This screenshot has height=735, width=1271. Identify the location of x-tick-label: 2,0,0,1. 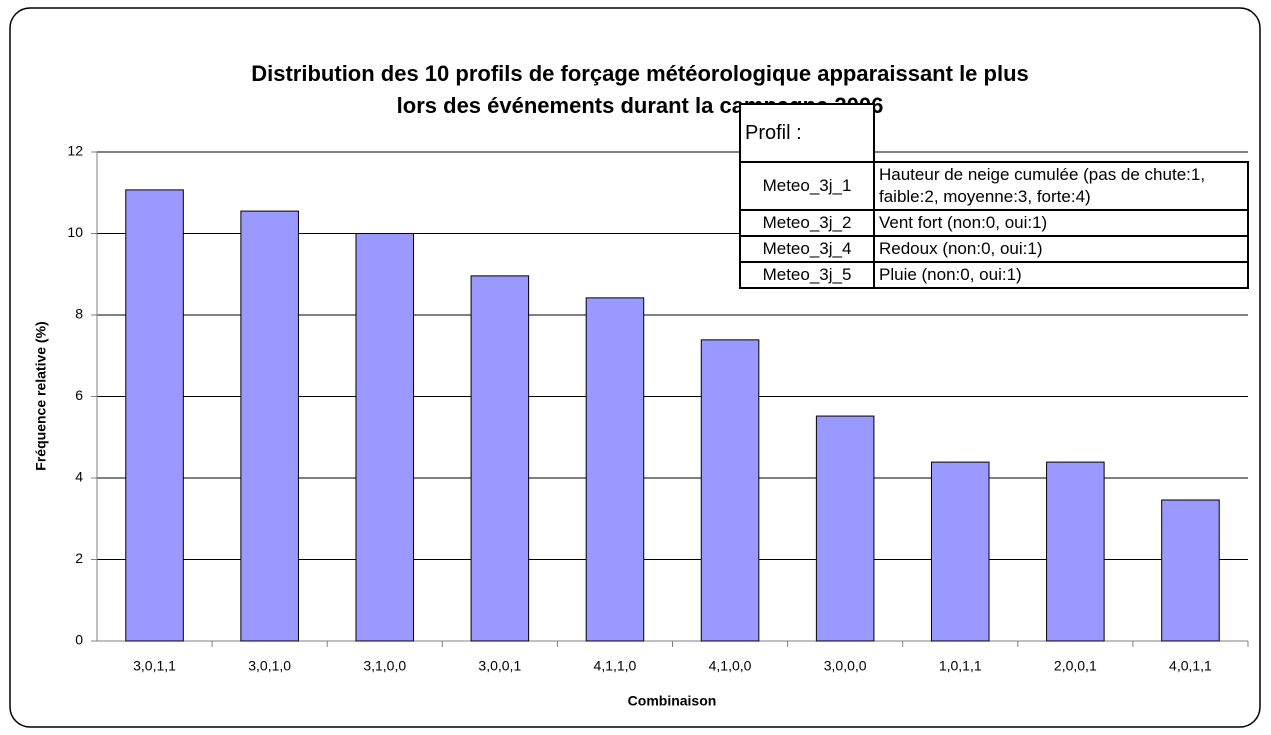
(1075, 666).